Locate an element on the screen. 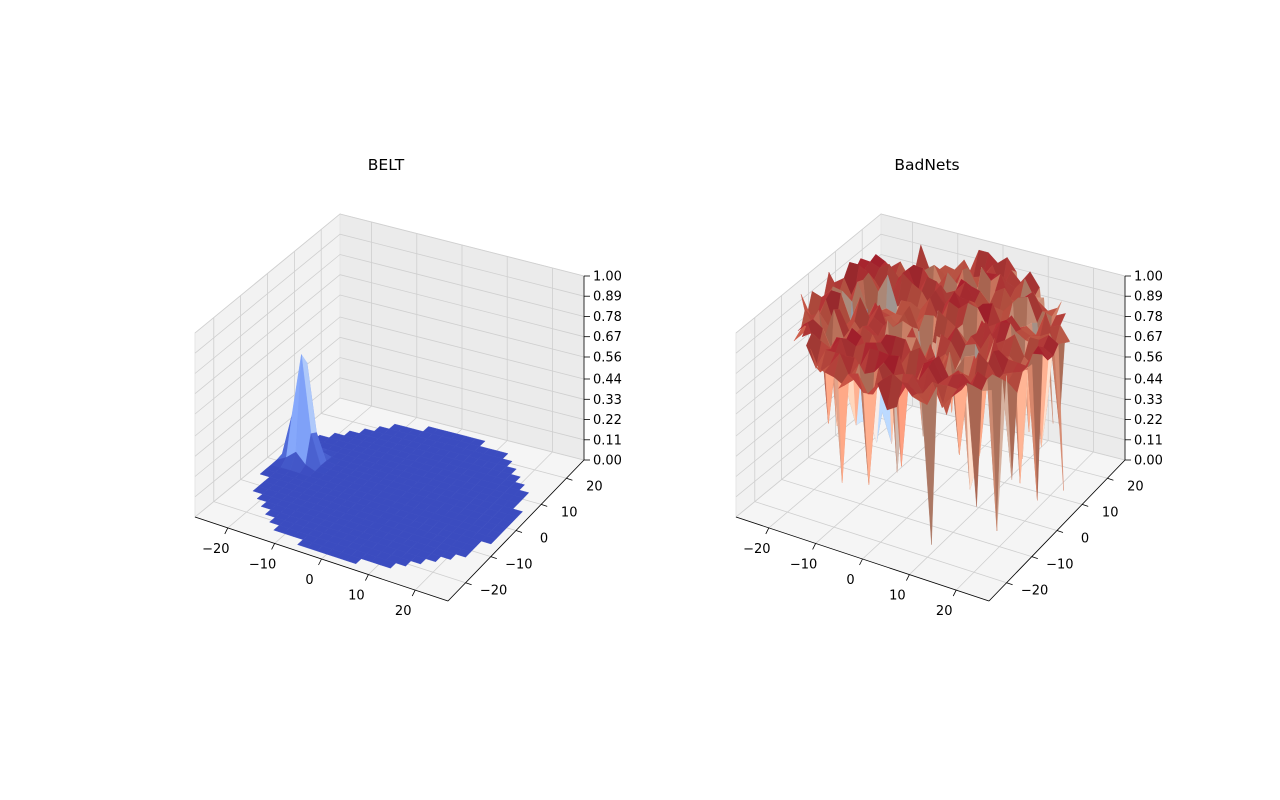 This screenshot has width=1280, height=800. badnets-title: BadNets is located at coordinates (926, 165).